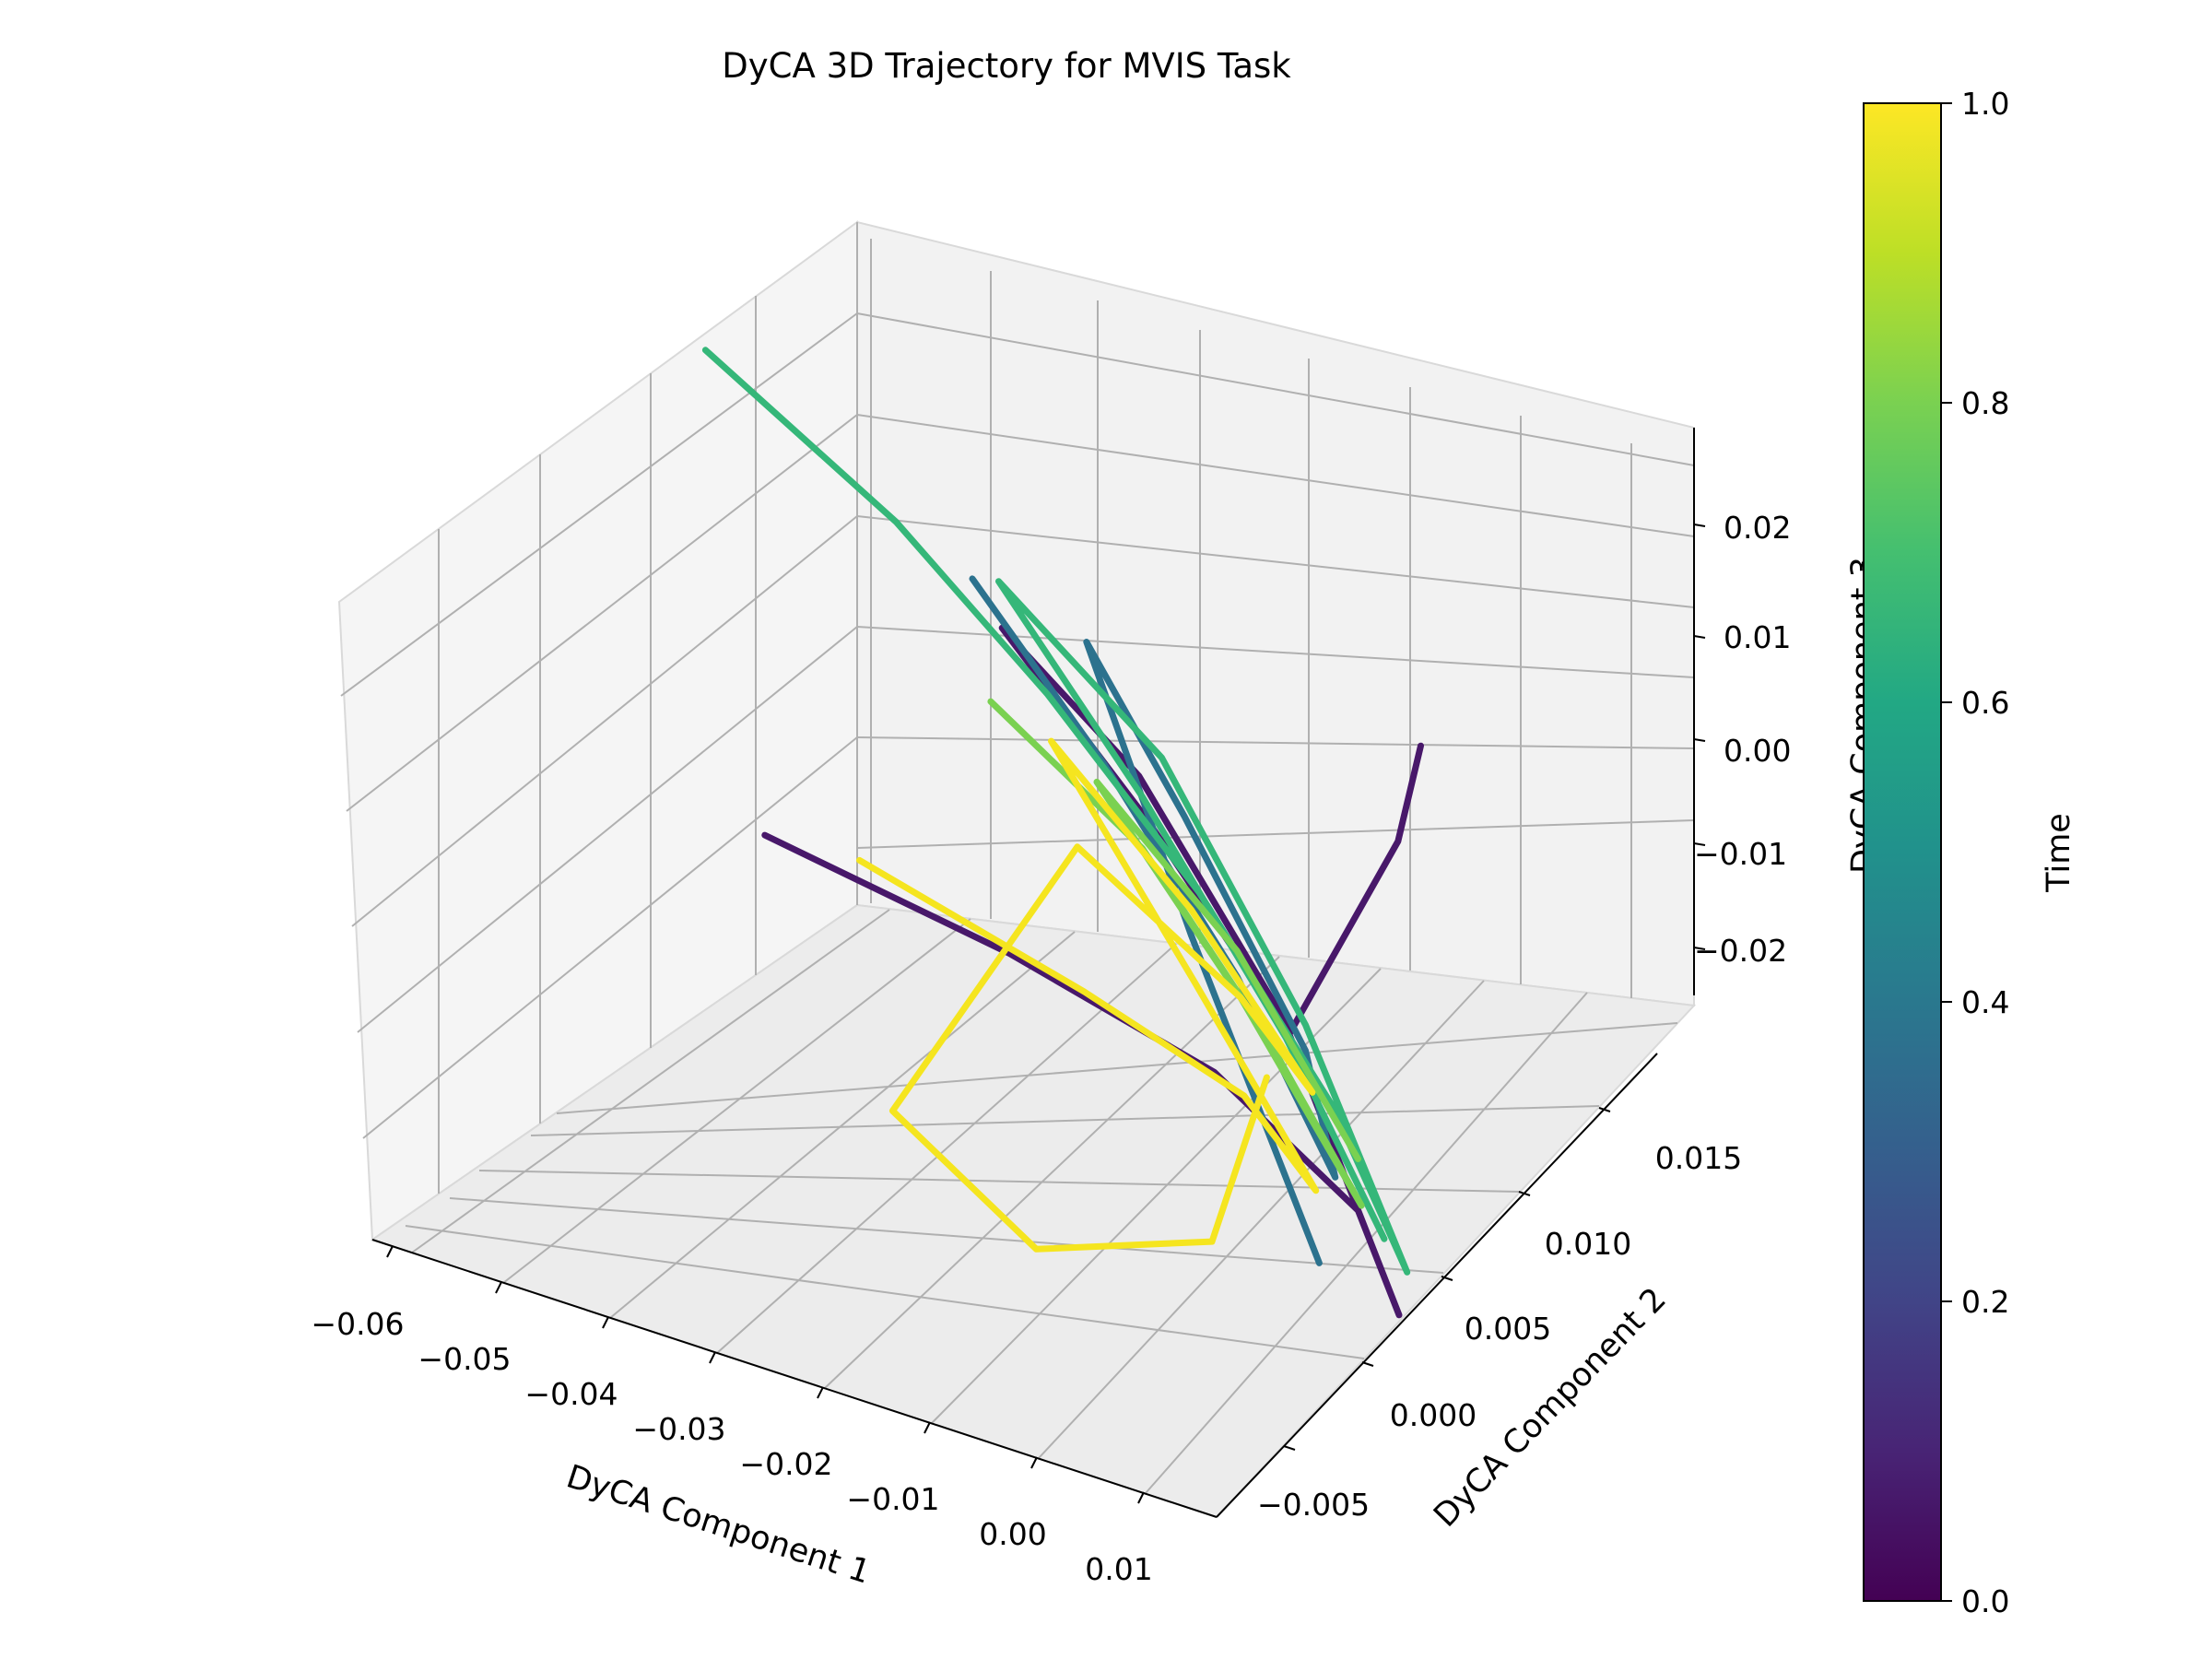  Describe the element at coordinates (1985, 104) in the screenshot. I see `colorbar-tick-label: 1.0` at that location.